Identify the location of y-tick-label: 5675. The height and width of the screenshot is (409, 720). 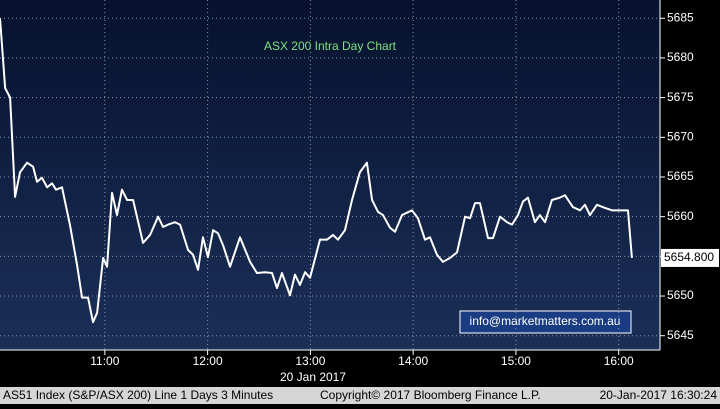
(680, 97).